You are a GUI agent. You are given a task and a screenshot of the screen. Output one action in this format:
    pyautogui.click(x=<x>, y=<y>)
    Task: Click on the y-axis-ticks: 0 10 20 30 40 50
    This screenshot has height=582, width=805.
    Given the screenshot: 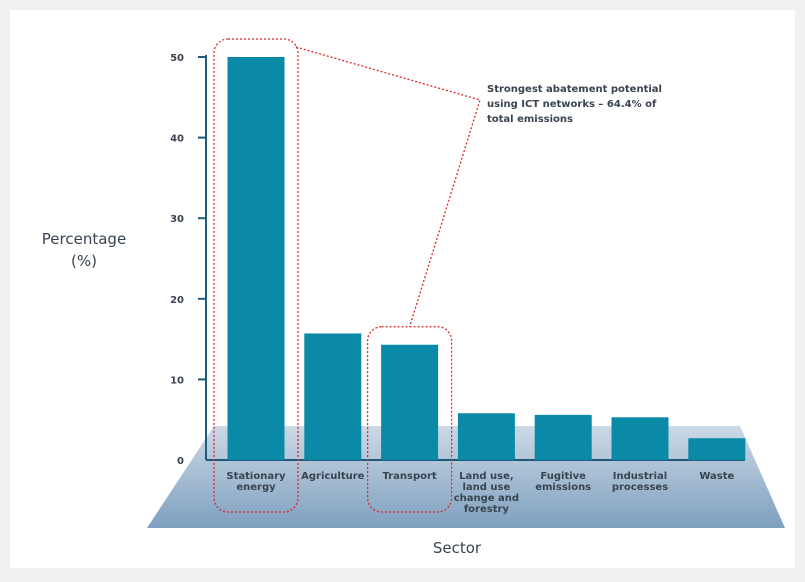 What is the action you would take?
    pyautogui.click(x=188, y=260)
    